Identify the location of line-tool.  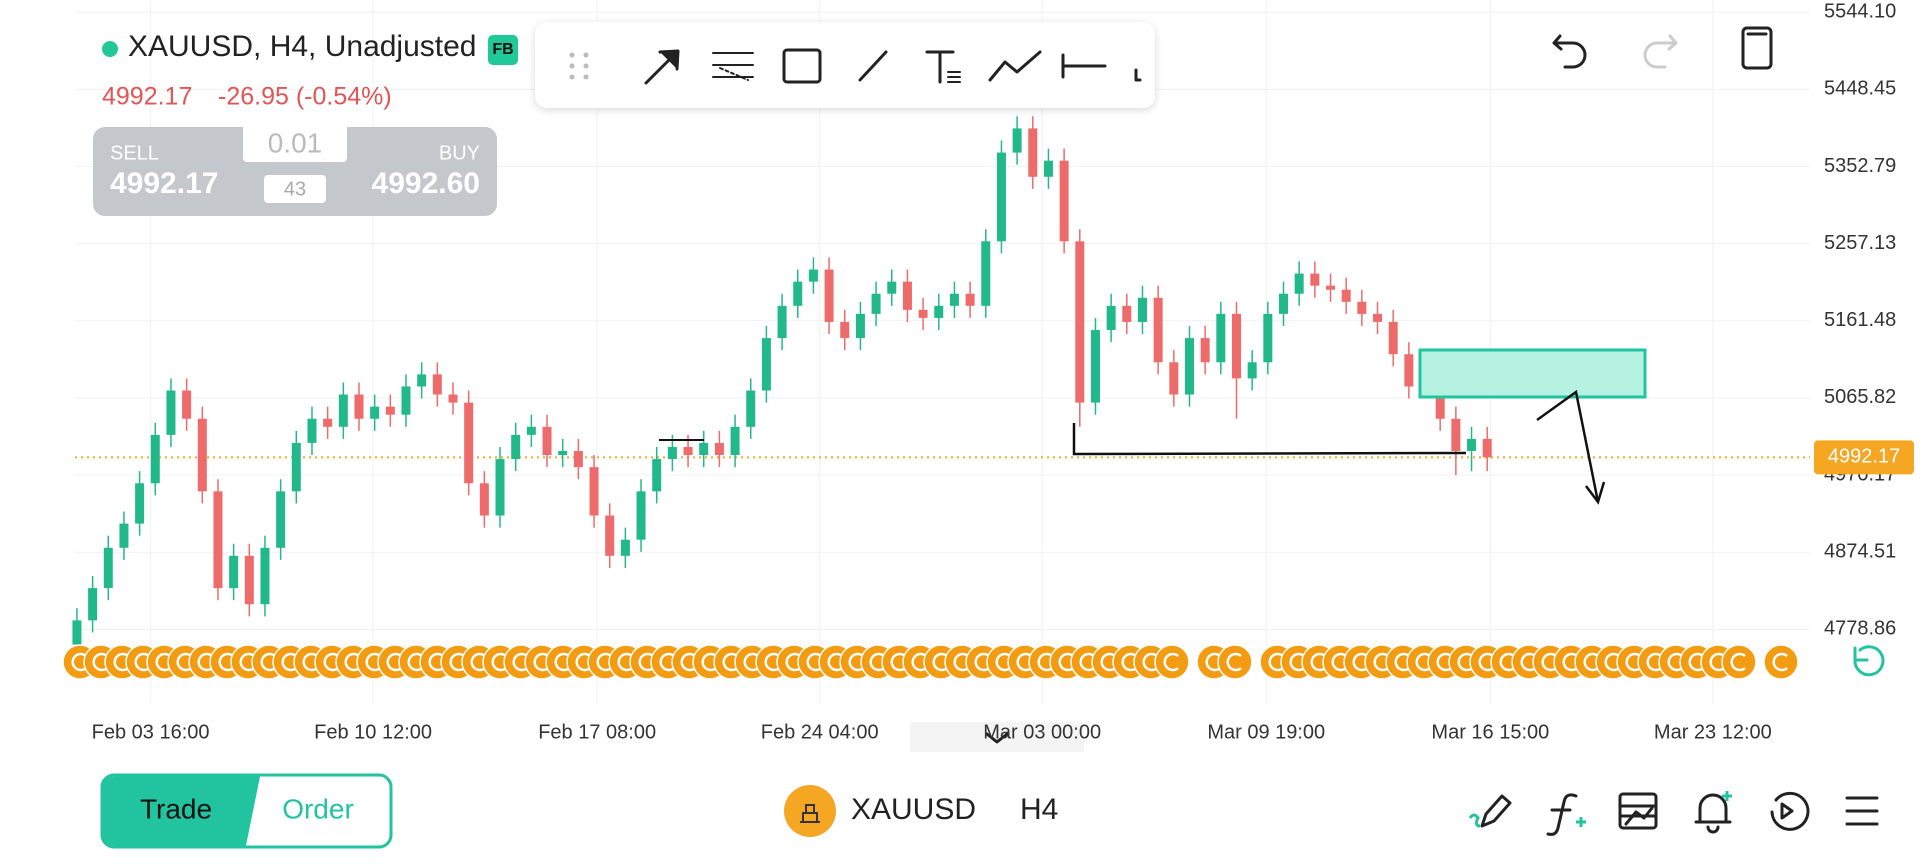
(873, 66).